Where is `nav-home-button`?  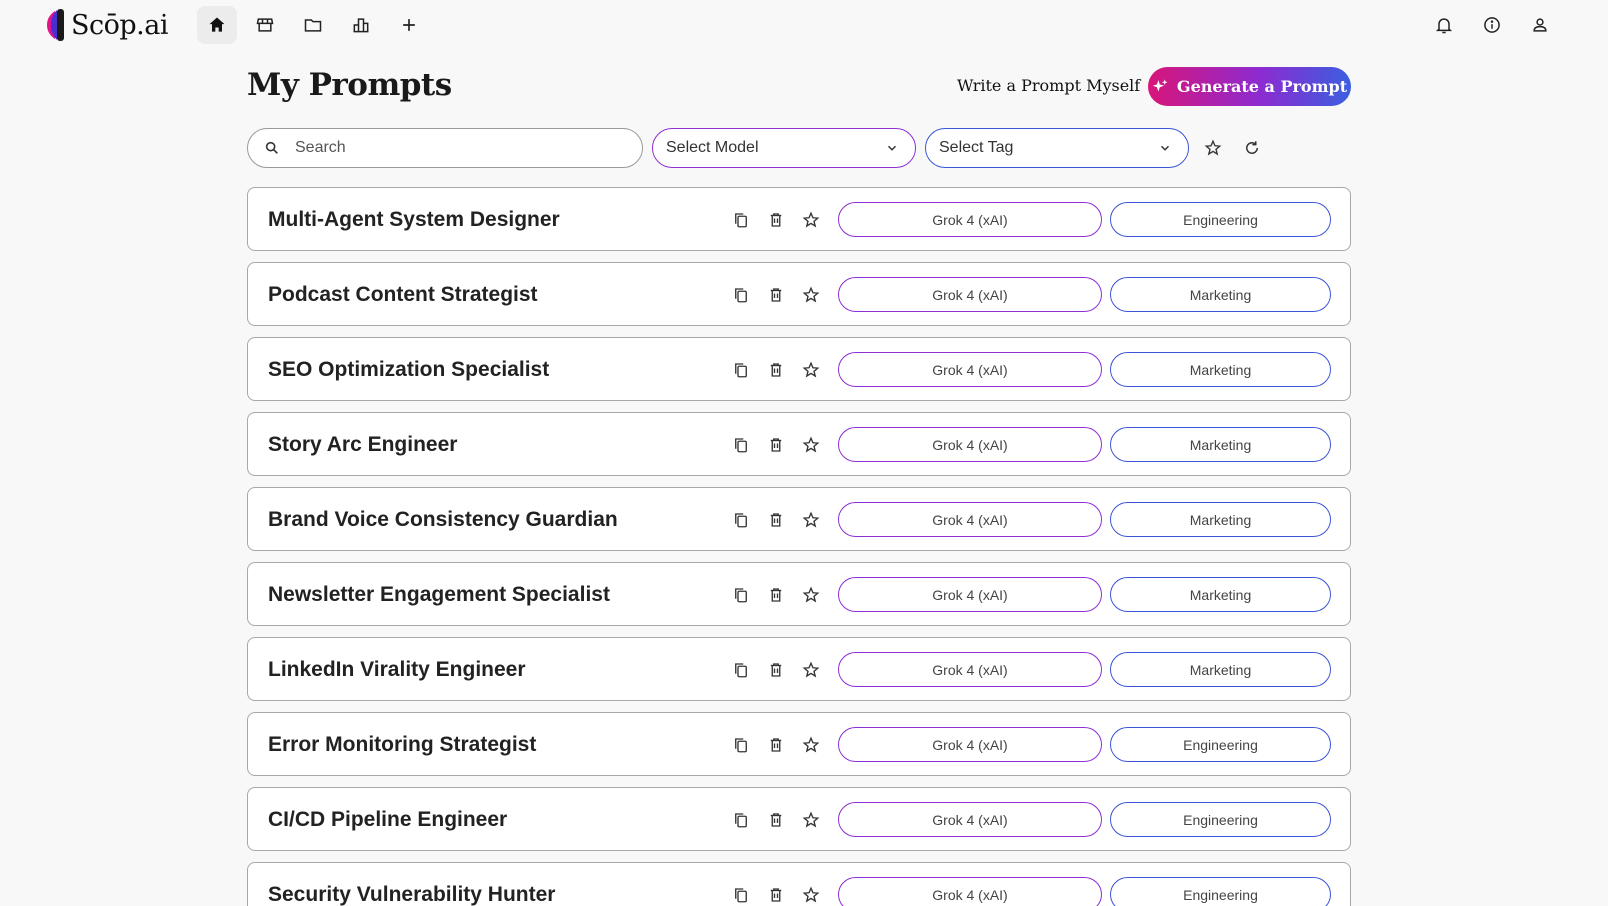
nav-home-button is located at coordinates (217, 25).